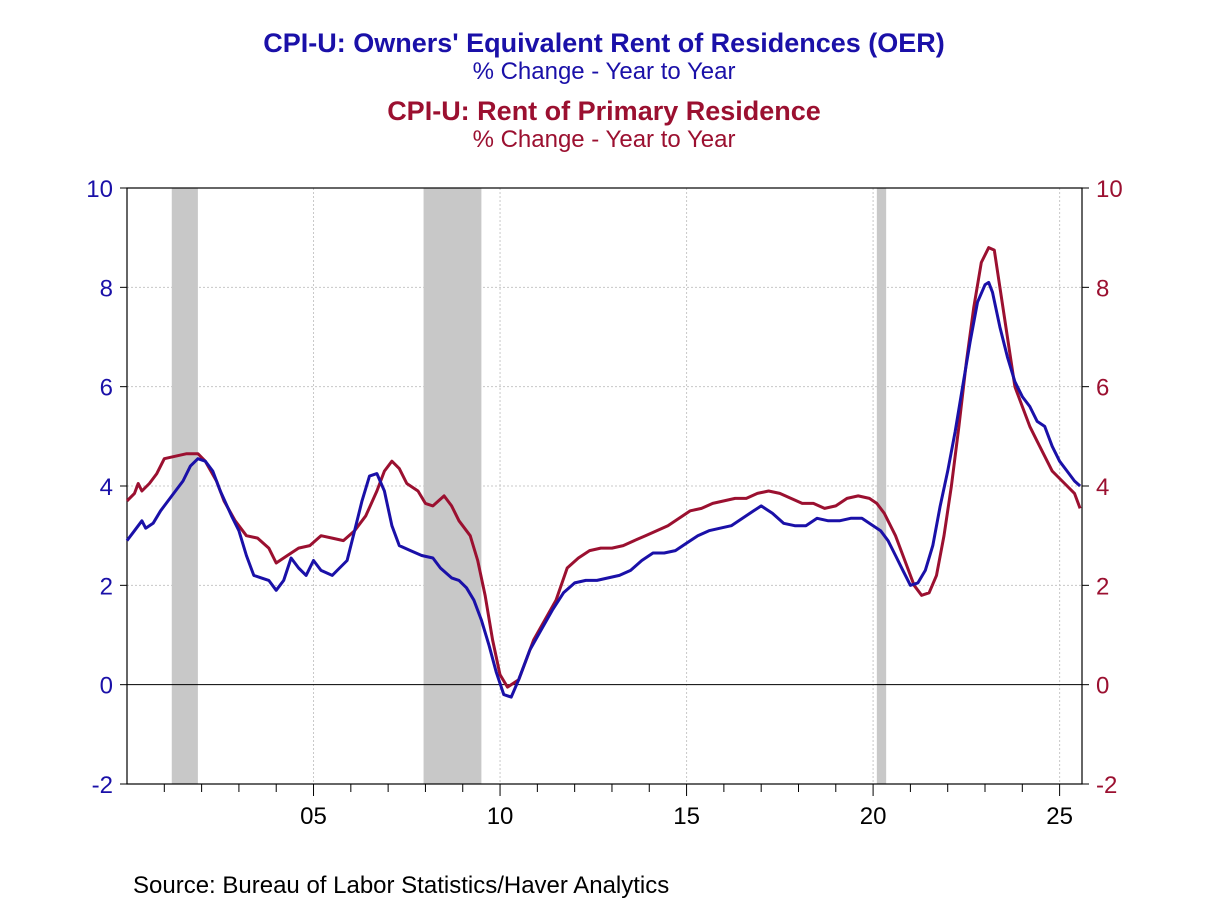 This screenshot has height=906, width=1208. Describe the element at coordinates (1102, 487) in the screenshot. I see `y-tick-label-right: 4` at that location.